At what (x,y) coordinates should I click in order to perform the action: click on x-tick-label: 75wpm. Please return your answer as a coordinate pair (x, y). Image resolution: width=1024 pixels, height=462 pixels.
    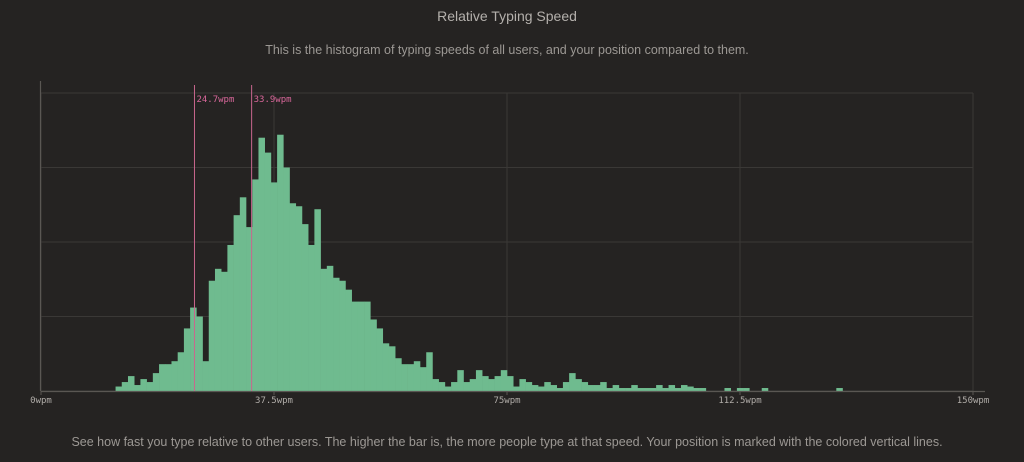
    Looking at the image, I should click on (506, 401).